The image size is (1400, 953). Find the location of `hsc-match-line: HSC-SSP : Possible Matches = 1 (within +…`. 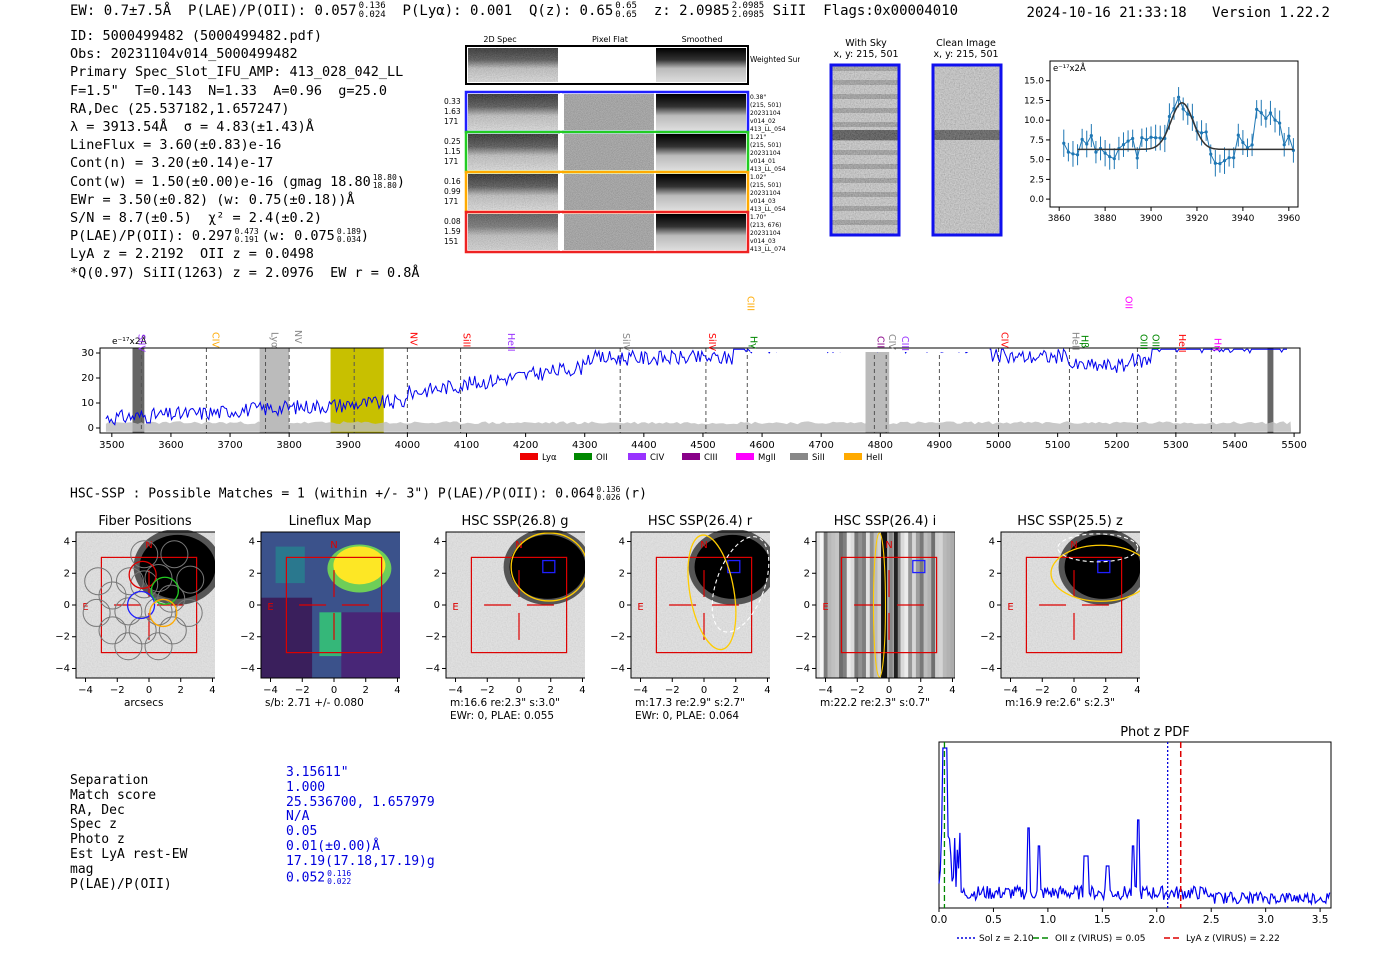

hsc-match-line: HSC-SSP : Possible Matches = 1 (within +… is located at coordinates (358, 493).